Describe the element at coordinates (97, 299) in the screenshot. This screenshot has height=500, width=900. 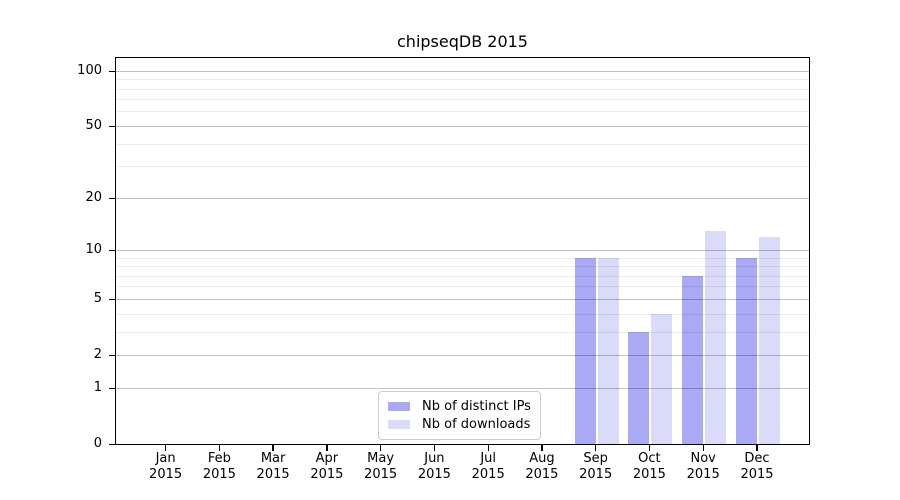
I see `y-tick-label-5: 5` at that location.